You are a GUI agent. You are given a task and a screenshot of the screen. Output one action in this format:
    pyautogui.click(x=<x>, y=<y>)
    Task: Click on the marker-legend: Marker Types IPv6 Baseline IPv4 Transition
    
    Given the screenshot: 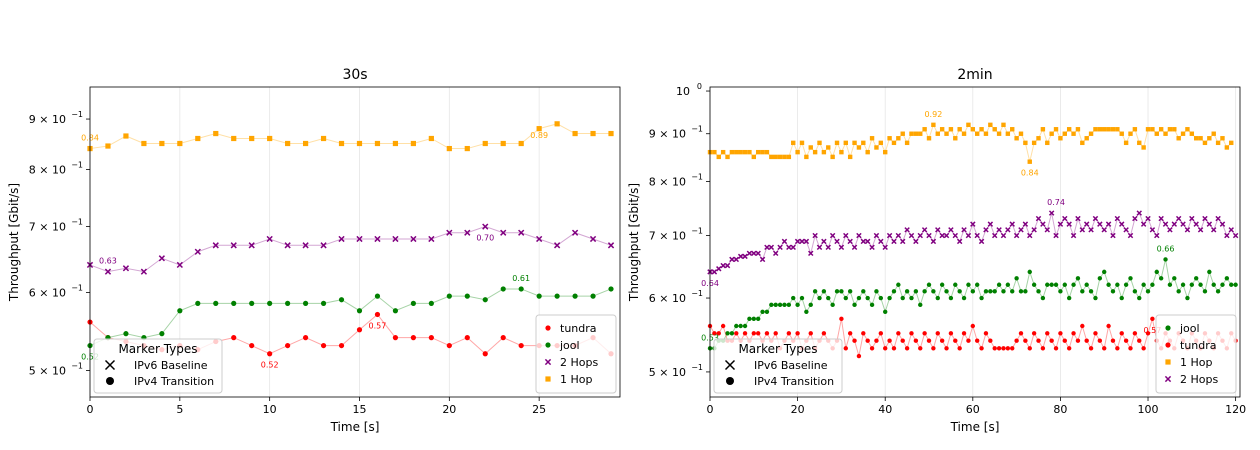 What is the action you would take?
    pyautogui.click(x=158, y=366)
    